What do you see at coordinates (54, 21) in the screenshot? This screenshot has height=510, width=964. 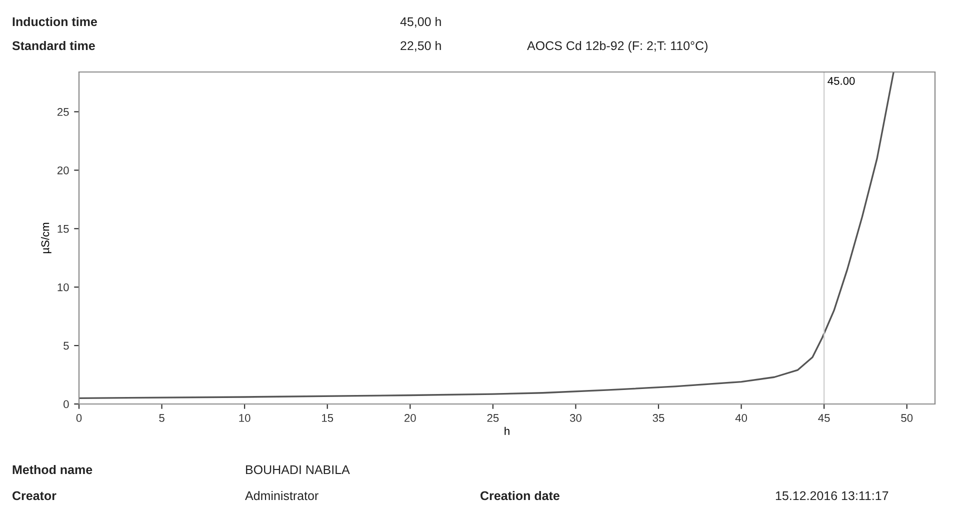 I see `text: Induction time` at bounding box center [54, 21].